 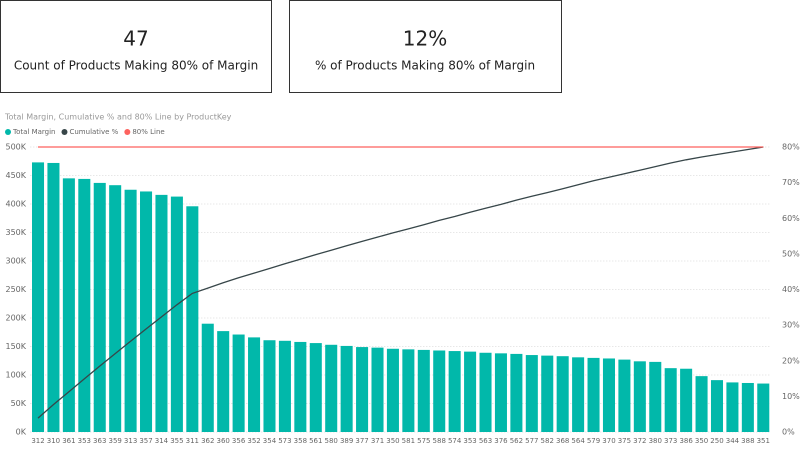 What do you see at coordinates (791, 396) in the screenshot?
I see `y2-tick-label: 10%` at bounding box center [791, 396].